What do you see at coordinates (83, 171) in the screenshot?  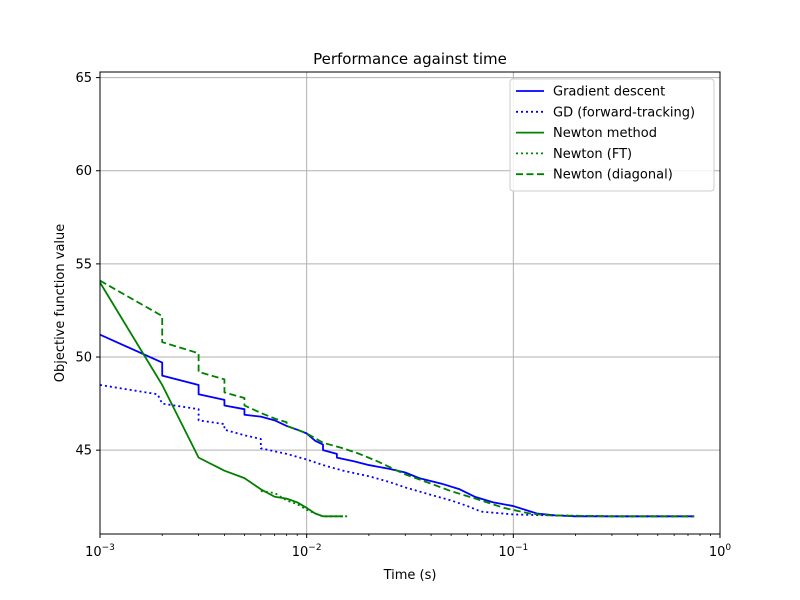 I see `y-tick-label: 60` at bounding box center [83, 171].